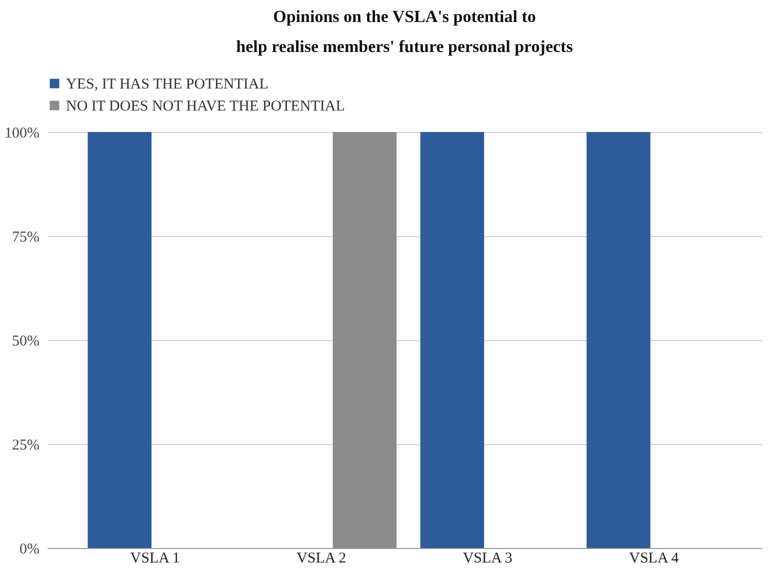 This screenshot has height=587, width=782. What do you see at coordinates (22, 134) in the screenshot?
I see `y-tick-label: 100%` at bounding box center [22, 134].